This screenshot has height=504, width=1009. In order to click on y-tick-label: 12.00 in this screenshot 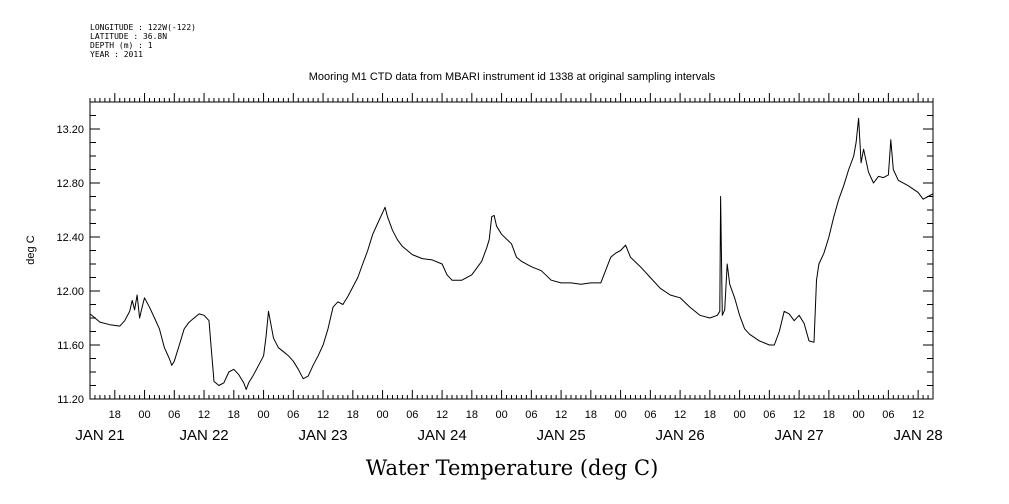, I will do `click(70, 292)`.